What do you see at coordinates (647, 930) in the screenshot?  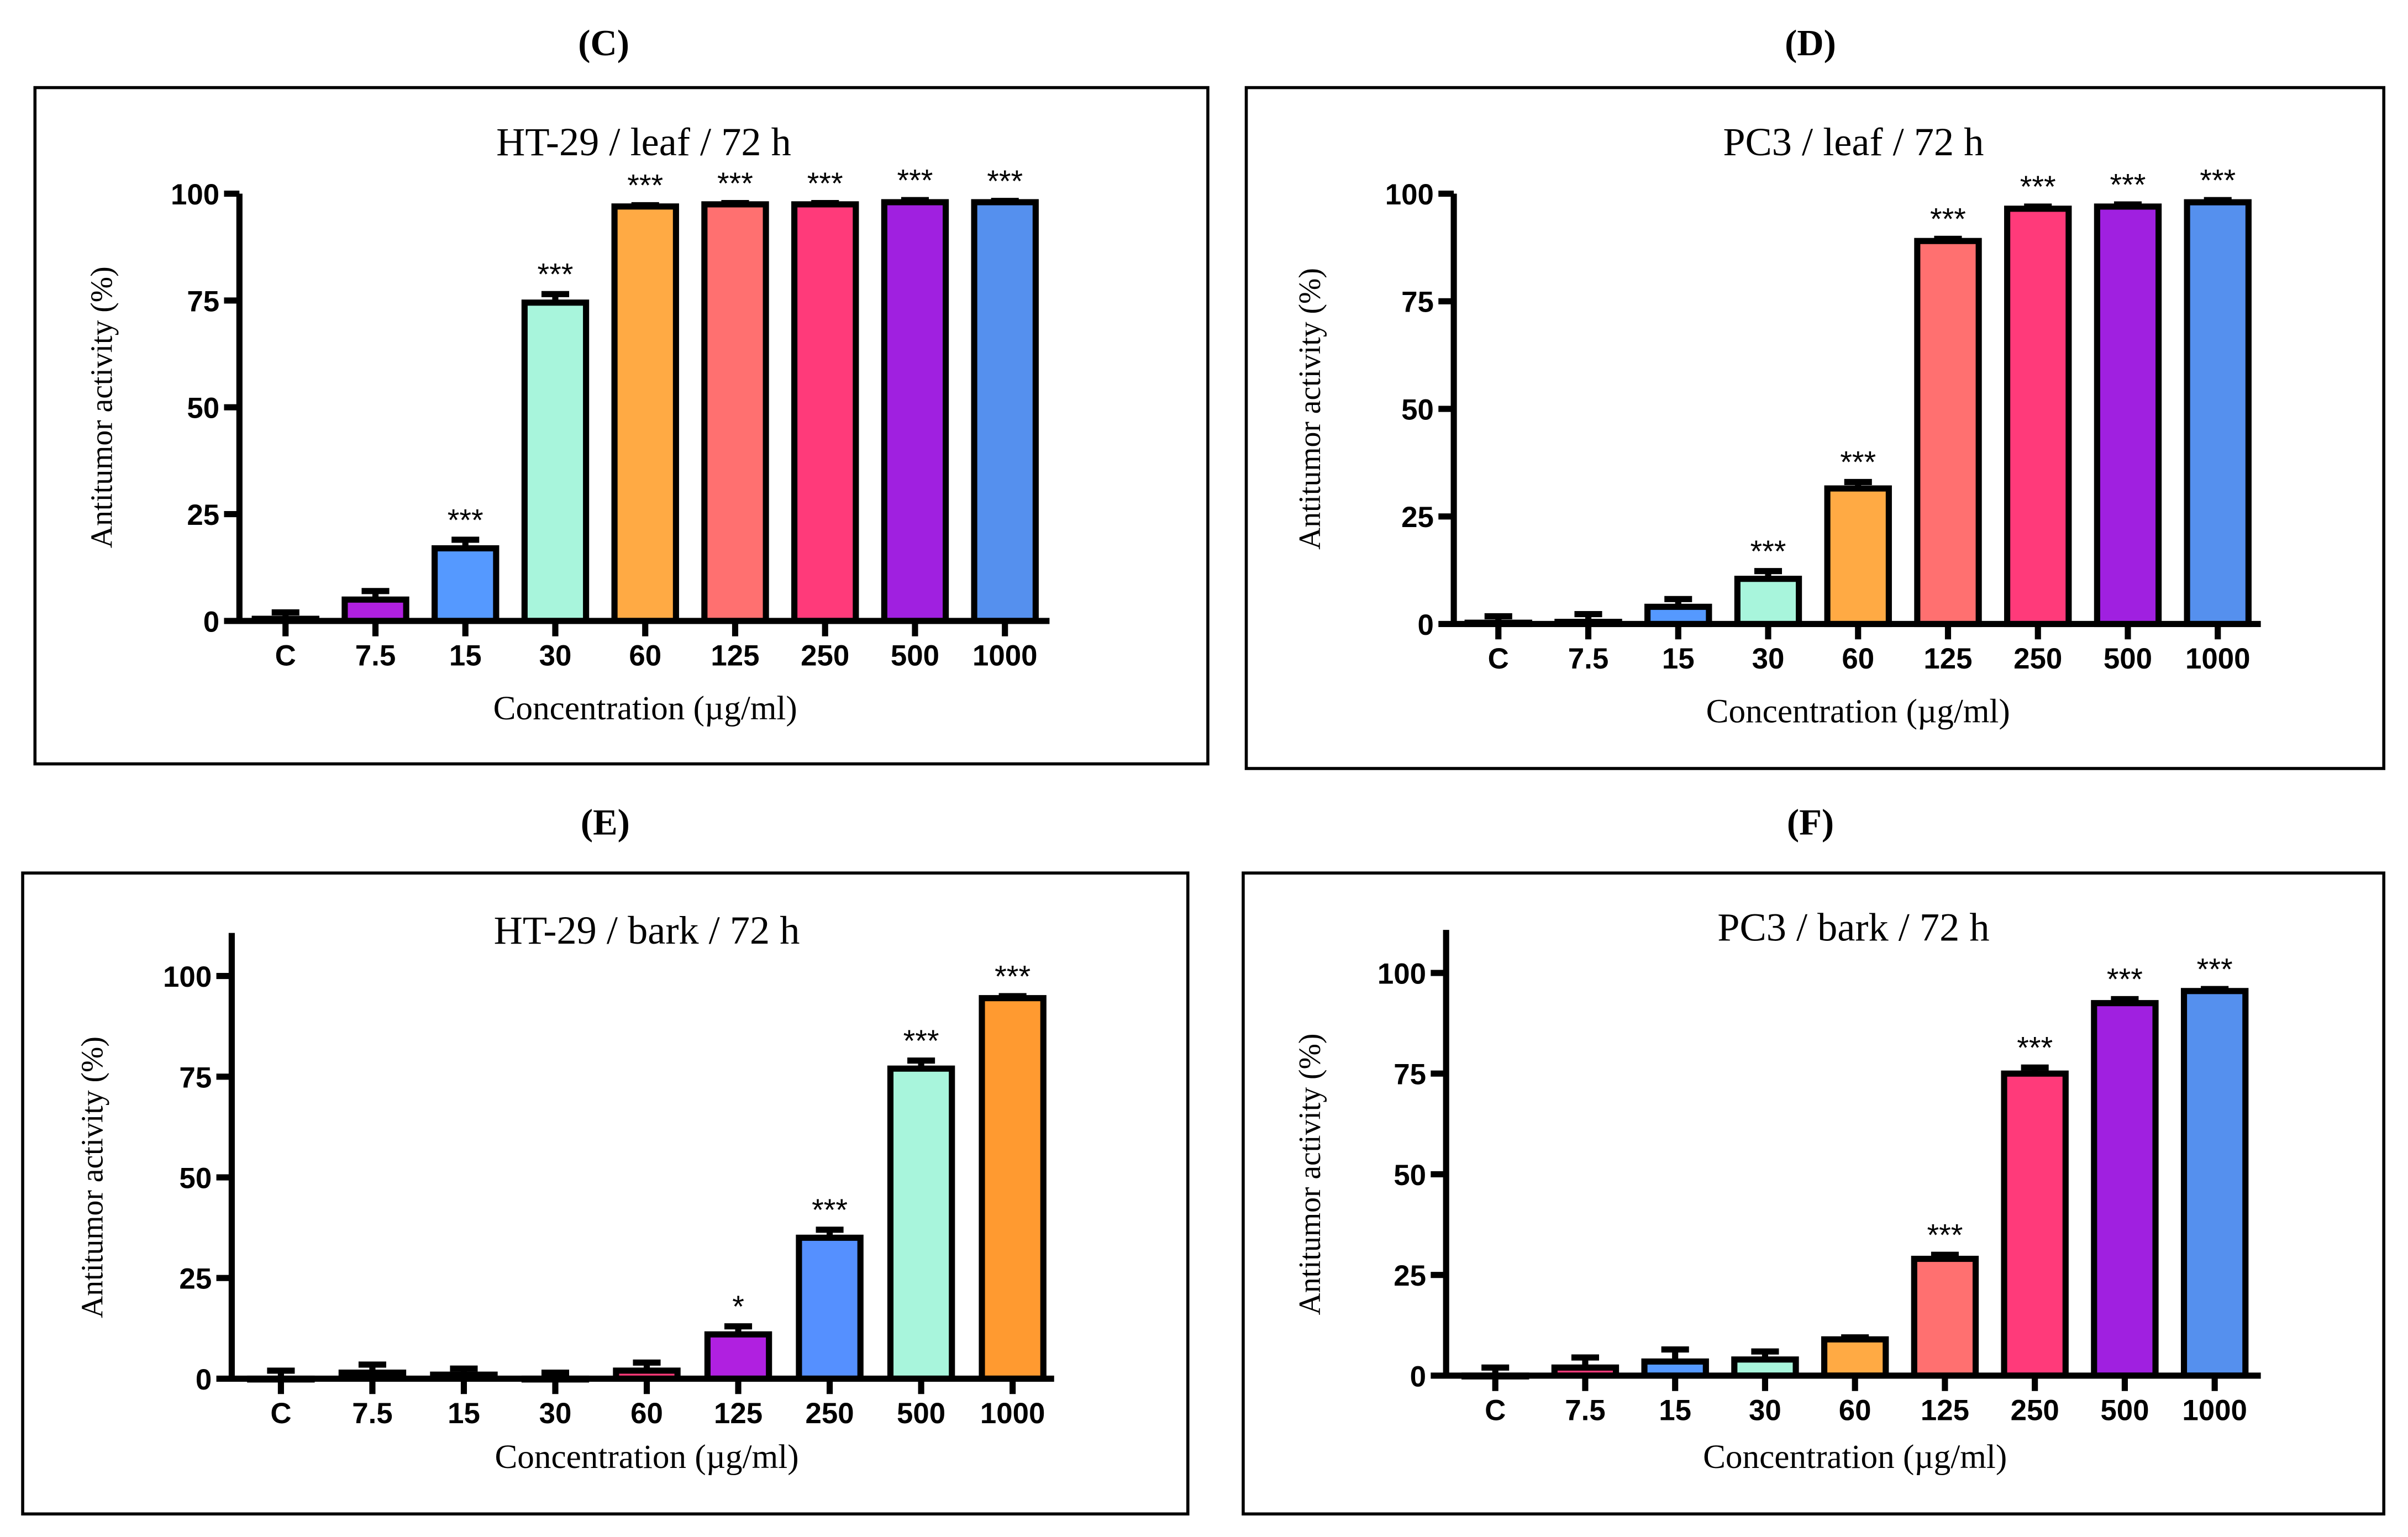 I see `chart-title: HT-29 / bark / 72 h` at bounding box center [647, 930].